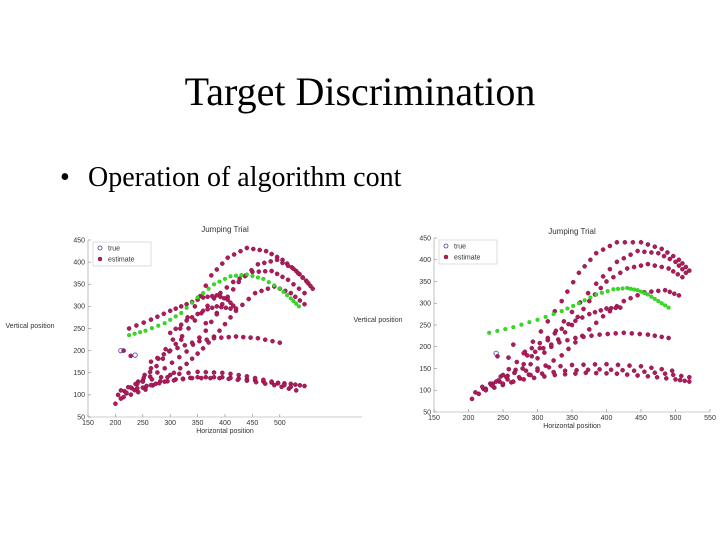 The image size is (720, 540). I want to click on y-tick-label: 250, so click(79, 329).